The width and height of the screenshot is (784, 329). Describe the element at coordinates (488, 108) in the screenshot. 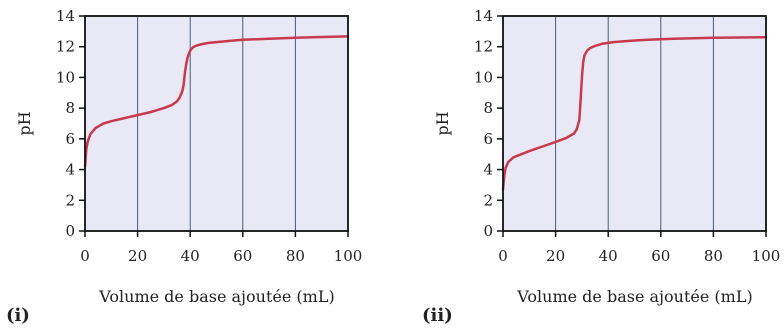

I see `y-tick-label-8-ii: 8` at that location.